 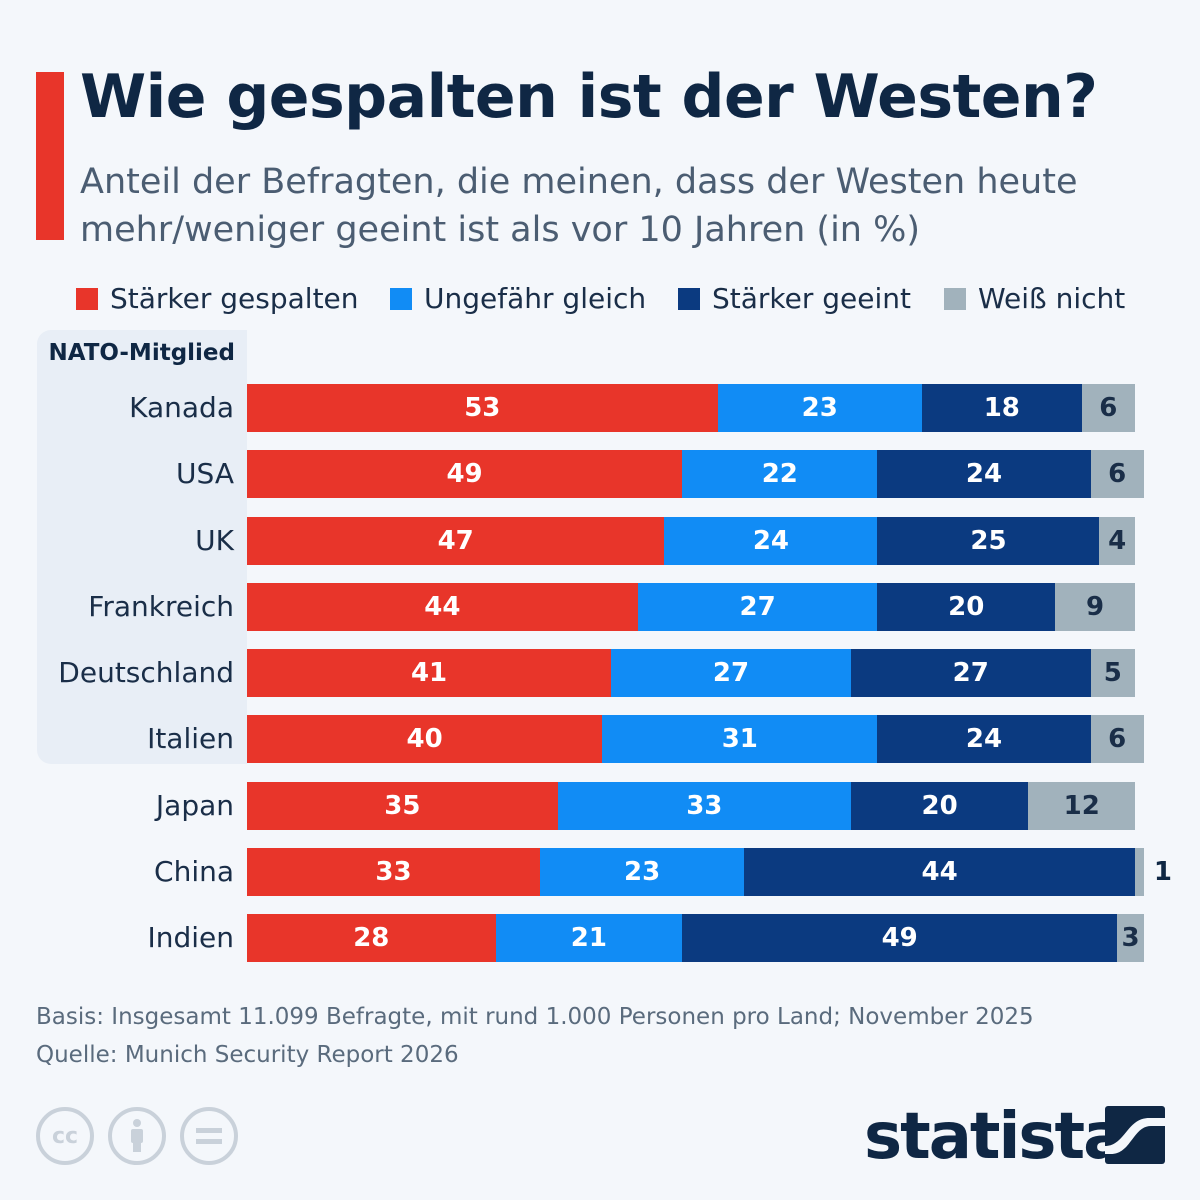 What do you see at coordinates (141, 353) in the screenshot?
I see `nato-group-label: NATO-Mitglied` at bounding box center [141, 353].